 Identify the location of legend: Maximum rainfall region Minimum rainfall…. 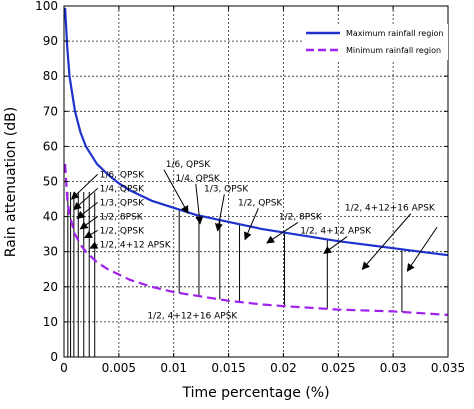
(375, 42).